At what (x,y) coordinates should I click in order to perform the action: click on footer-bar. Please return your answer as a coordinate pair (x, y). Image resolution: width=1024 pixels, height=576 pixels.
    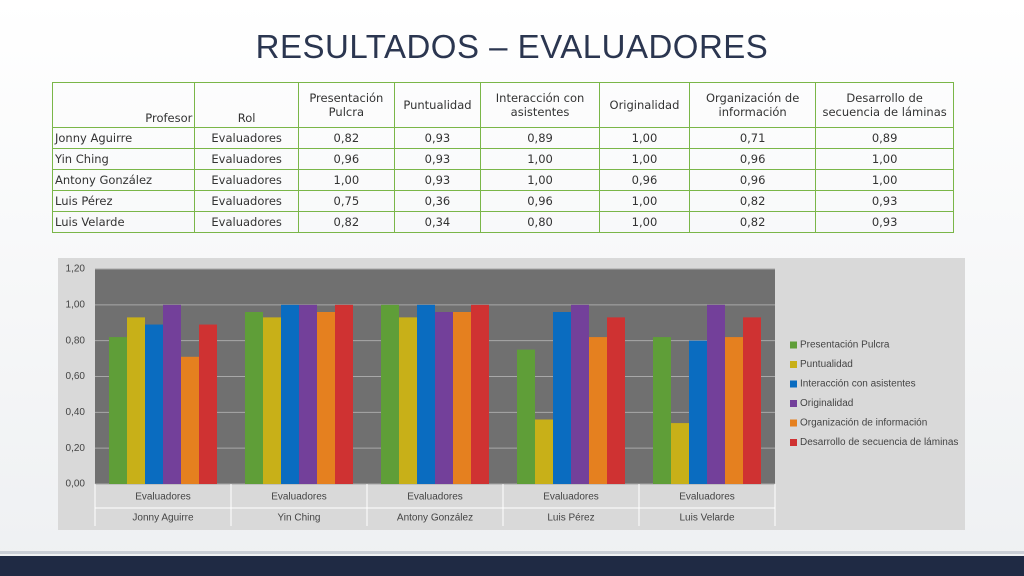
    Looking at the image, I should click on (512, 566).